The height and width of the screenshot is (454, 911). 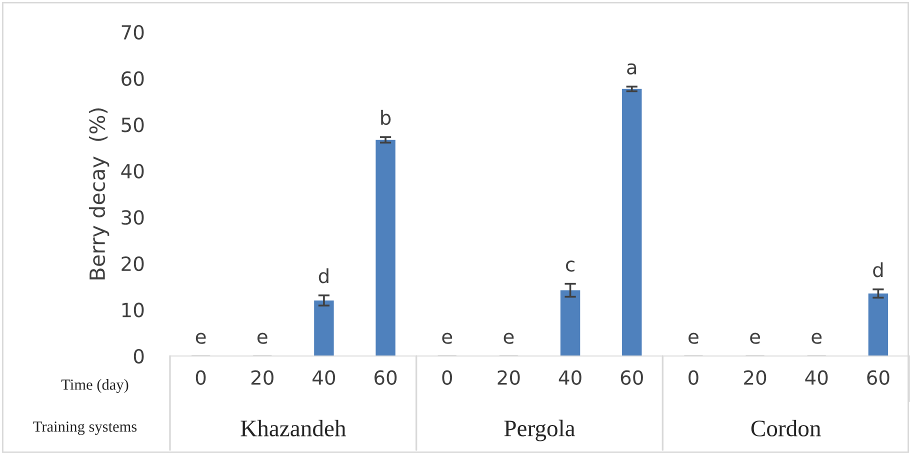 What do you see at coordinates (133, 264) in the screenshot?
I see `y-tick-label: 20` at bounding box center [133, 264].